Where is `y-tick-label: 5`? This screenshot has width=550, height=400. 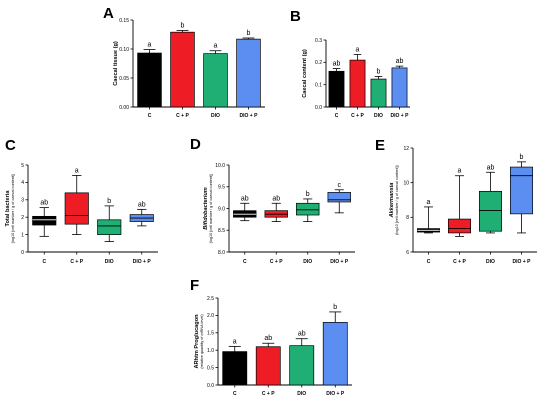 y-tick-label: 5 is located at coordinates (22, 166).